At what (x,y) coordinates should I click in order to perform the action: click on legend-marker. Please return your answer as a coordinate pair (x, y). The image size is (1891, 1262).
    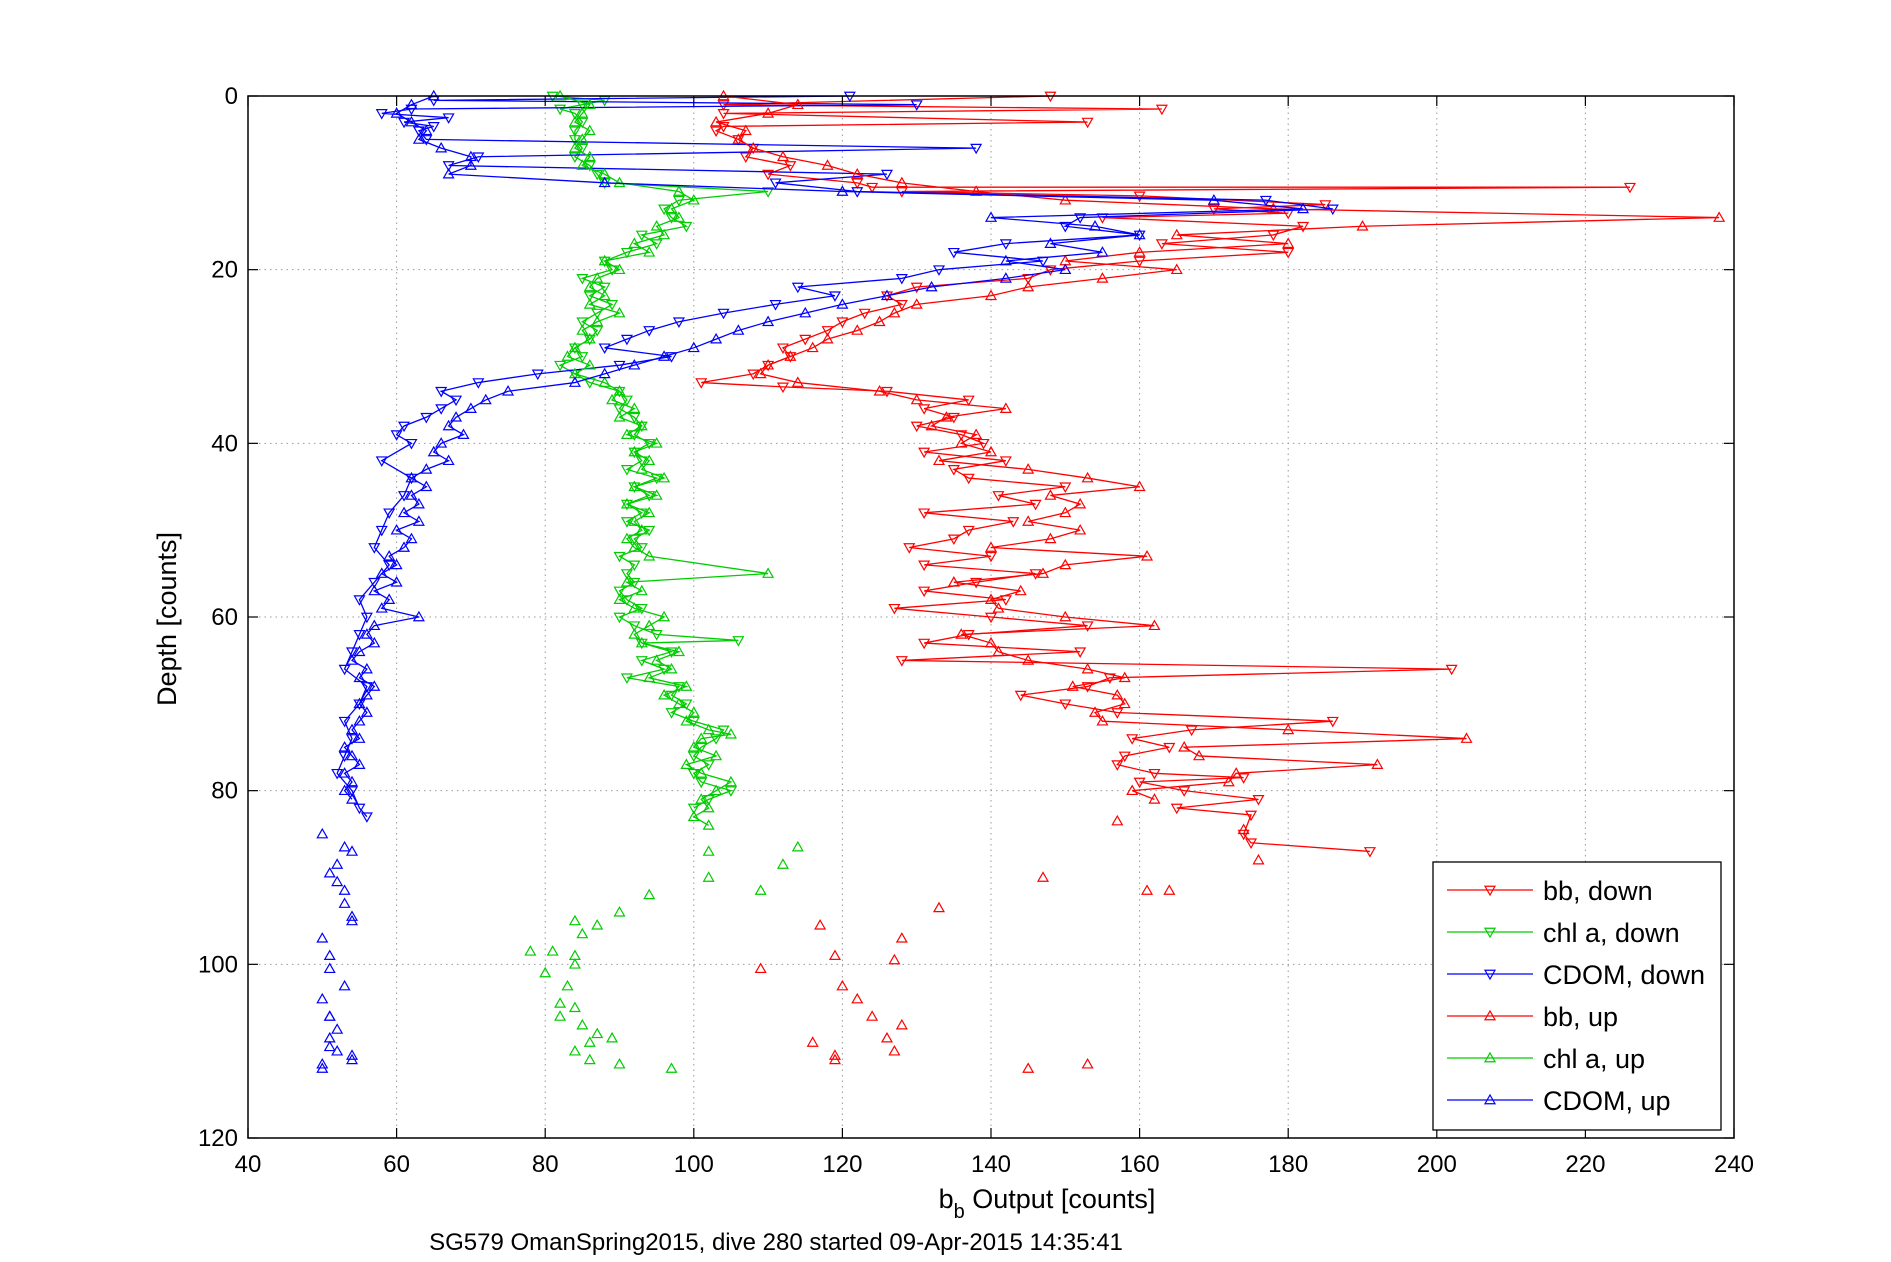
    Looking at the image, I should click on (1490, 1015).